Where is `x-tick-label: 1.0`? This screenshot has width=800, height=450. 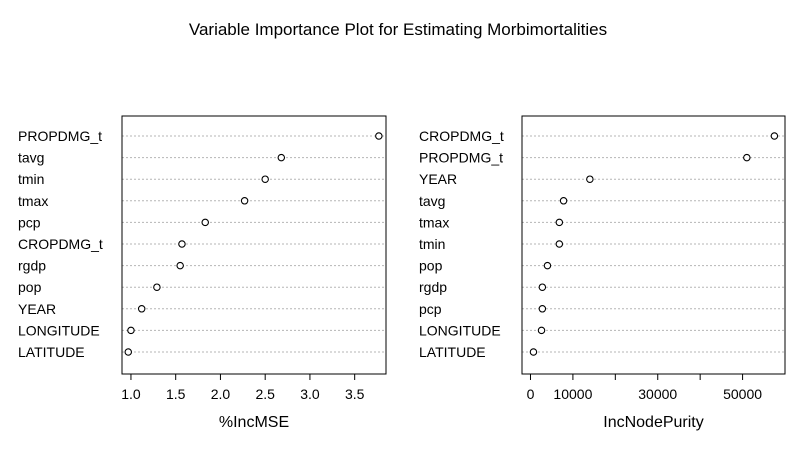 x-tick-label: 1.0 is located at coordinates (131, 394).